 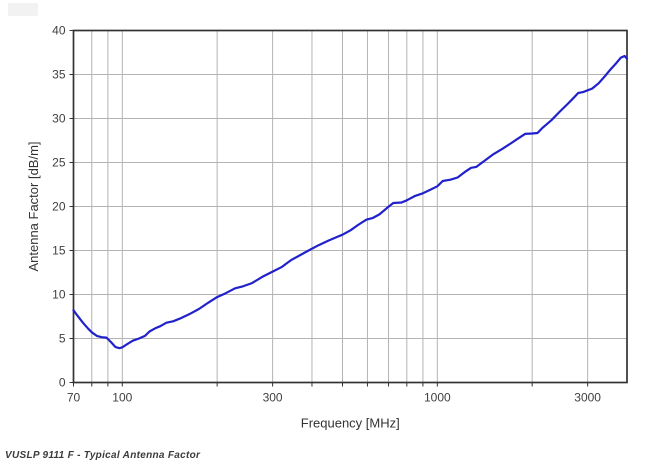 I want to click on chart-caption: VUSLP 9111 F - Typical Antenna Factor, so click(x=103, y=455).